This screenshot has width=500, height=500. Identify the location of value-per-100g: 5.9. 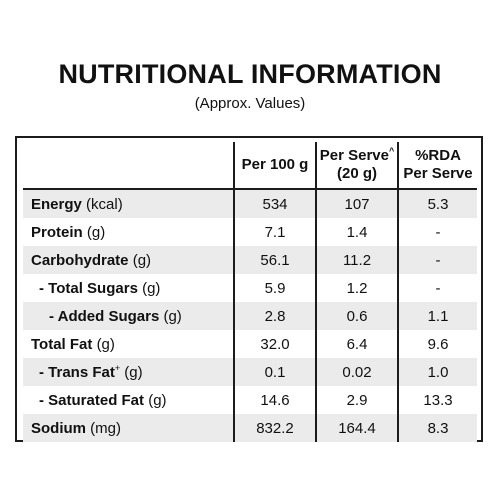
(274, 288).